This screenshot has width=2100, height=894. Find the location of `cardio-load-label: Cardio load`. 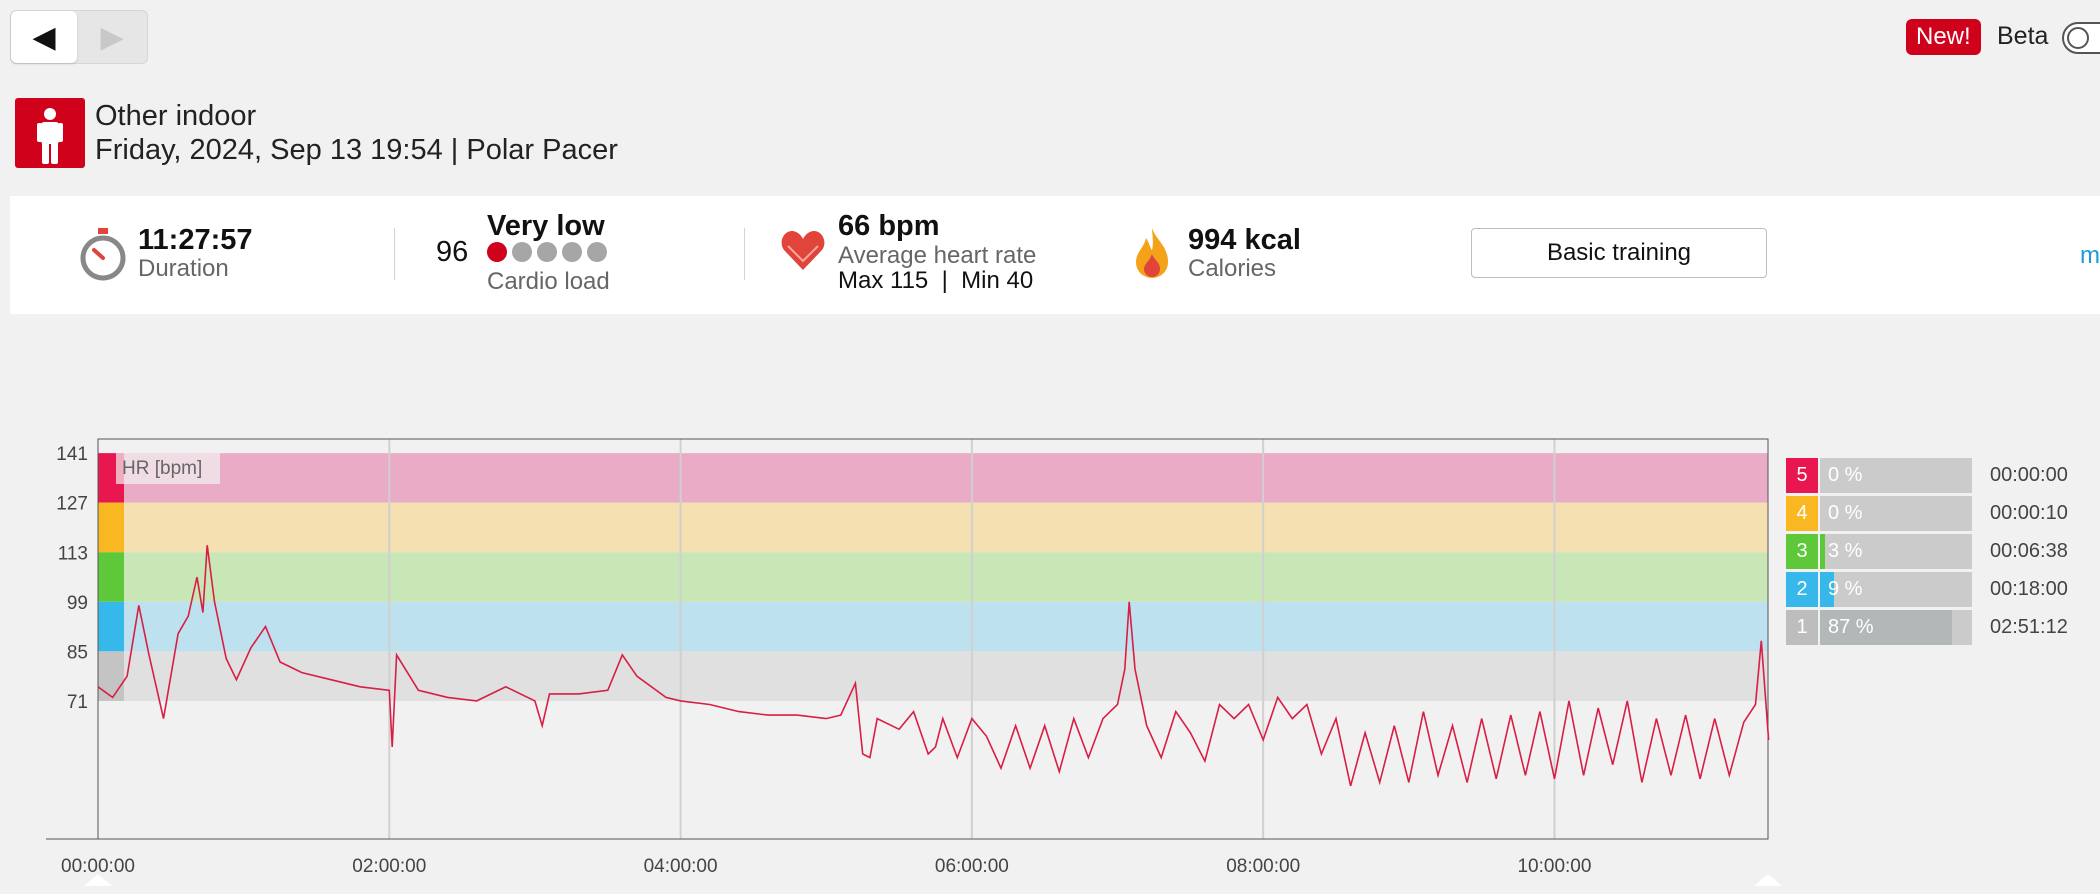

cardio-load-label: Cardio load is located at coordinates (548, 281).